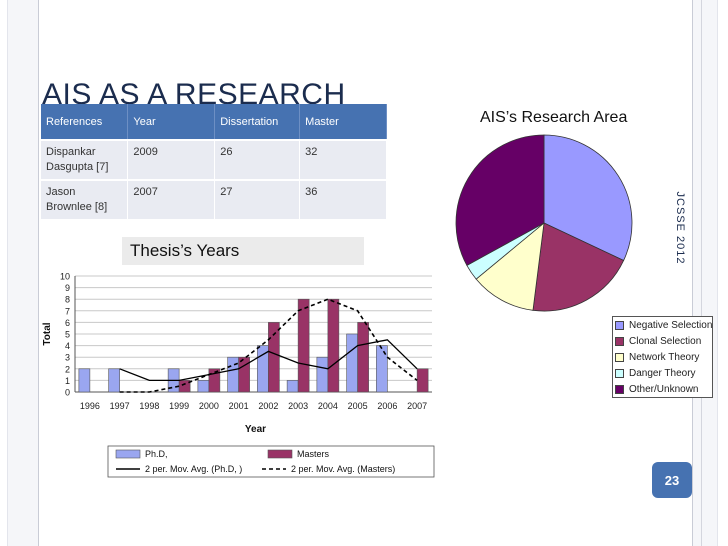  What do you see at coordinates (67, 335) in the screenshot?
I see `y-tick-label: 5` at bounding box center [67, 335].